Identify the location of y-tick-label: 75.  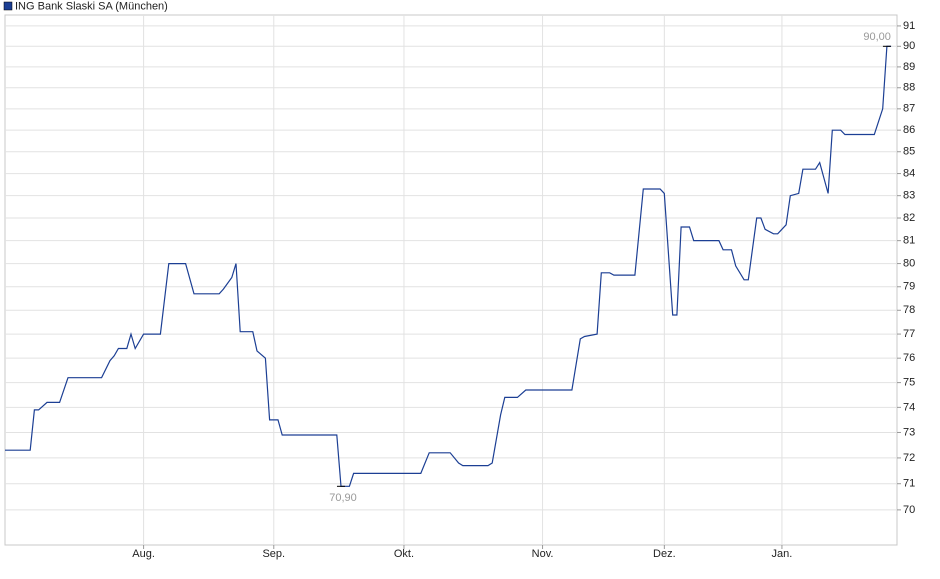
(909, 383).